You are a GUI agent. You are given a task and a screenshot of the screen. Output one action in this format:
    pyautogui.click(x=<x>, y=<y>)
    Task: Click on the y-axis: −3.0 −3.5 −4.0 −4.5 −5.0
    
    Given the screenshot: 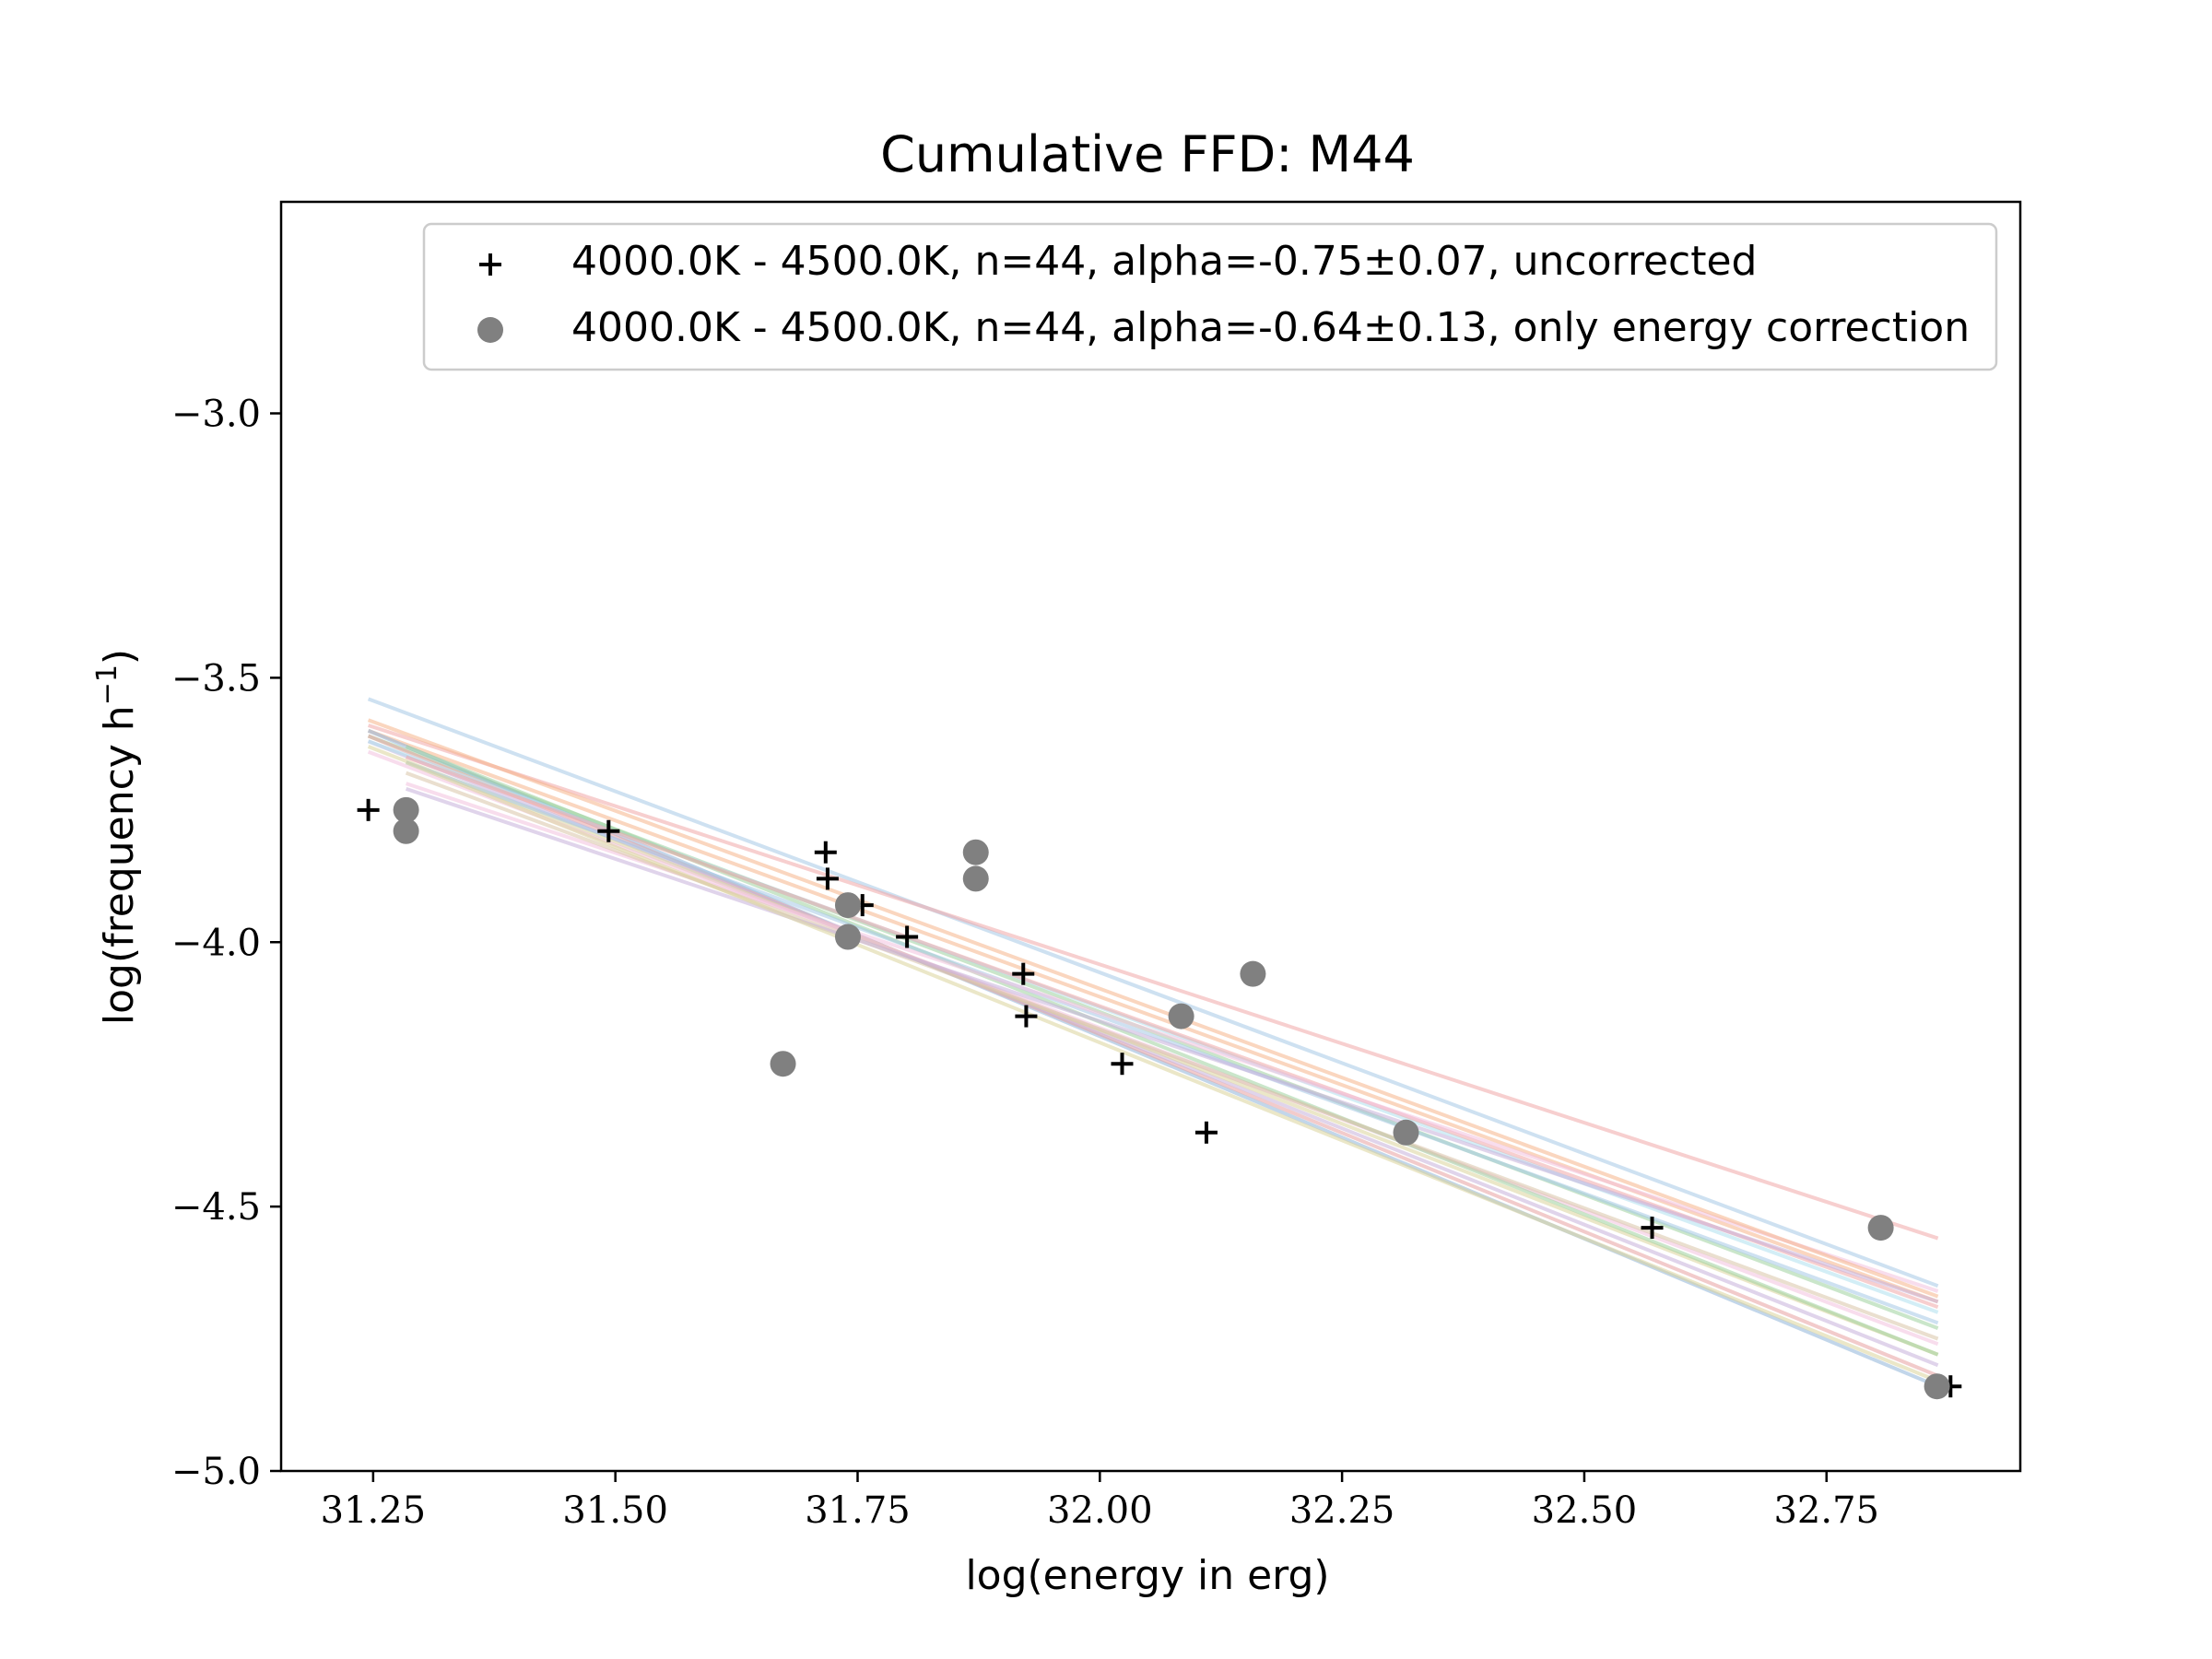 What is the action you would take?
    pyautogui.click(x=226, y=943)
    